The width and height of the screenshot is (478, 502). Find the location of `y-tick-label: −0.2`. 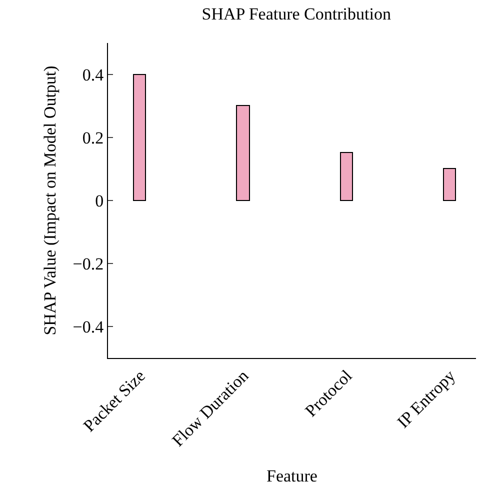

y-tick-label: −0.2 is located at coordinates (88, 264).